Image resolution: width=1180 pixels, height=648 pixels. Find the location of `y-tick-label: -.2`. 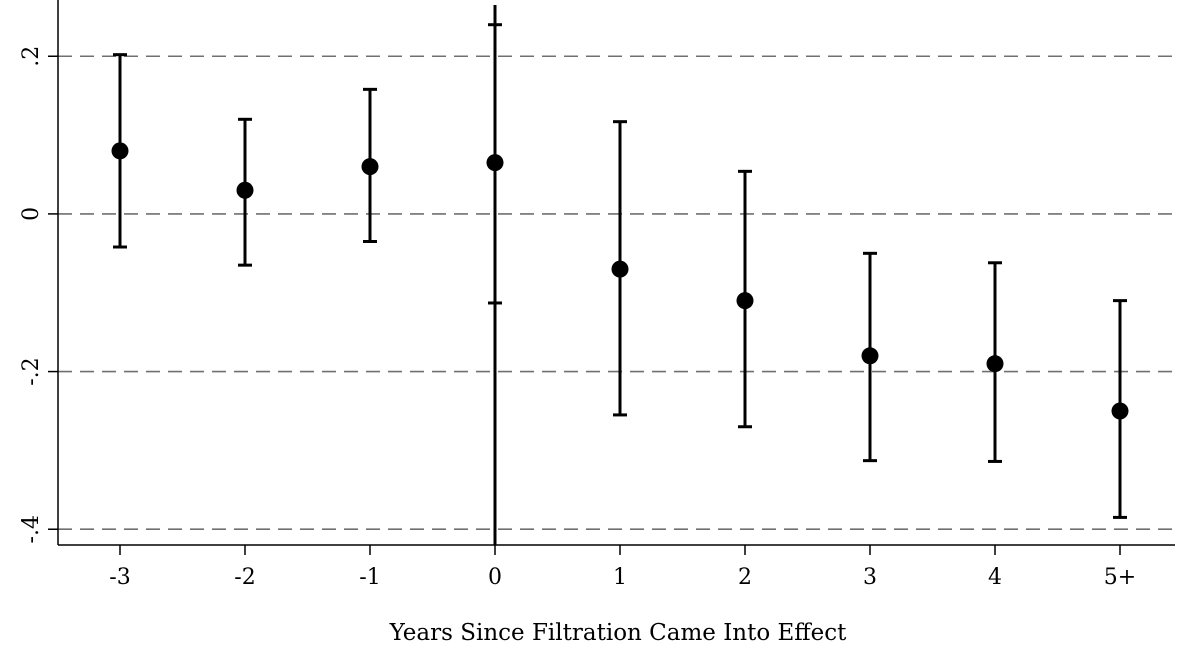

y-tick-label: -.2 is located at coordinates (31, 371).